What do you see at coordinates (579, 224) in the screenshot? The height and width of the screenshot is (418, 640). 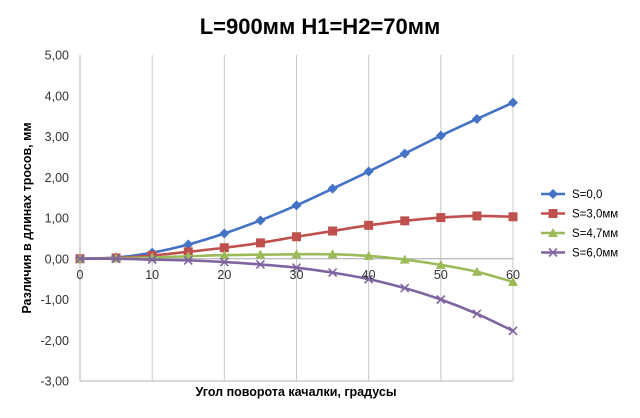 I see `legend: S=0,0 S=3,0мм S=4,7мм S=6,0мм` at bounding box center [579, 224].